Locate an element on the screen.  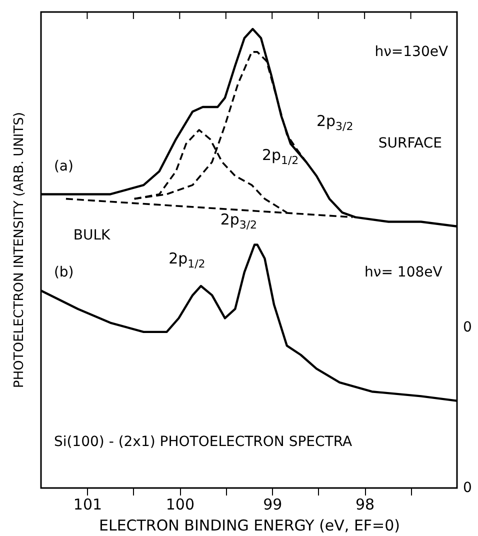
y-axis-title: PHOTOELECTRON INTENSITY (ARB. UNITS) is located at coordinates (19, 250).